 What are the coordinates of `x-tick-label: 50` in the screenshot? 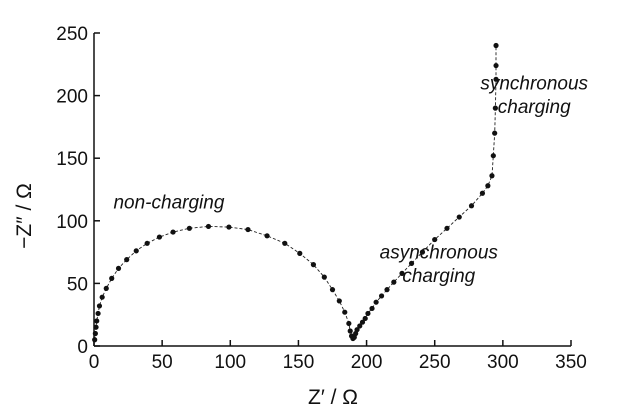 It's located at (162, 362).